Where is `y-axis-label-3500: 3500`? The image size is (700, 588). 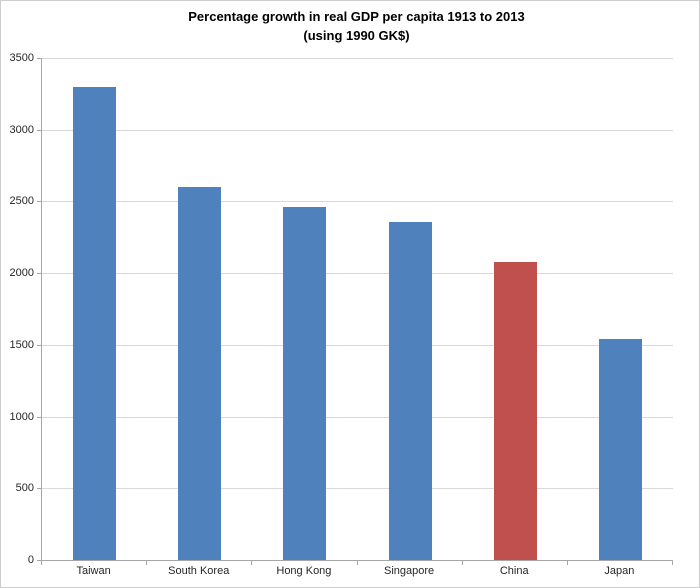
y-axis-label-3500: 3500 is located at coordinates (21, 58).